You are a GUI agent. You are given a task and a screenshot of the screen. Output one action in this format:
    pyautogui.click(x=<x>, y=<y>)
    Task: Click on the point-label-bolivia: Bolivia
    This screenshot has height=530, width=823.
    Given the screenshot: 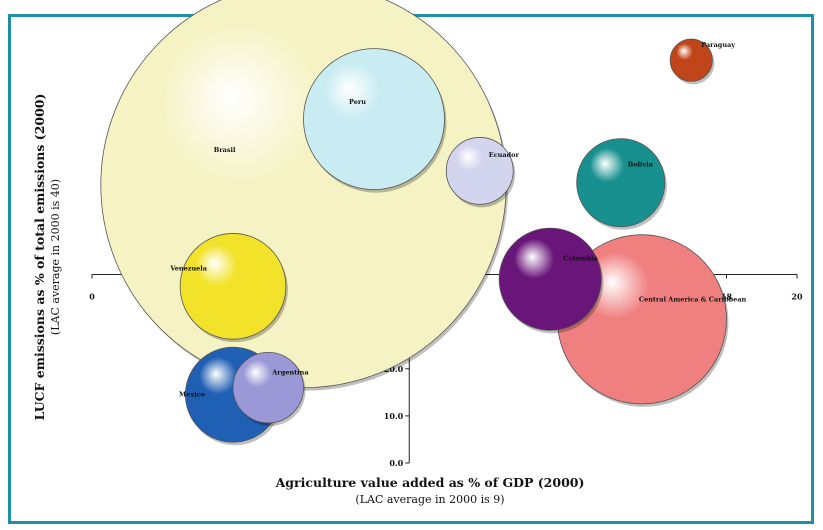 What is the action you would take?
    pyautogui.click(x=641, y=165)
    